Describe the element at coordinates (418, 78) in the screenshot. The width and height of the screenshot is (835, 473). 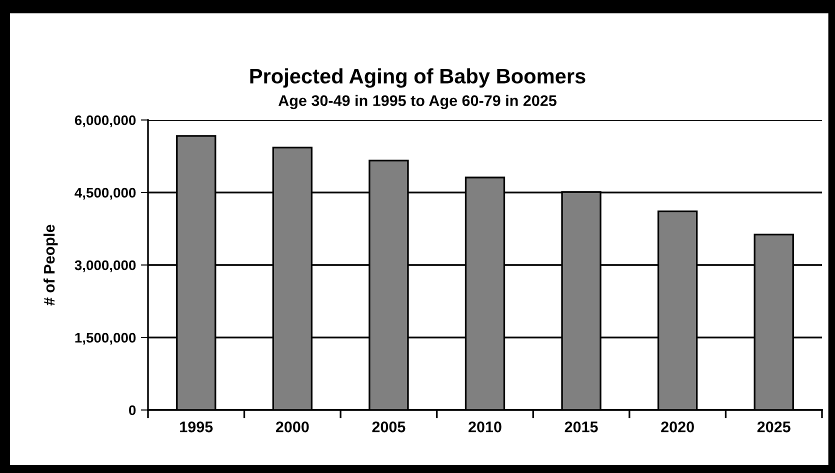
I see `chart-title: Projected Aging of Baby Boomers` at that location.